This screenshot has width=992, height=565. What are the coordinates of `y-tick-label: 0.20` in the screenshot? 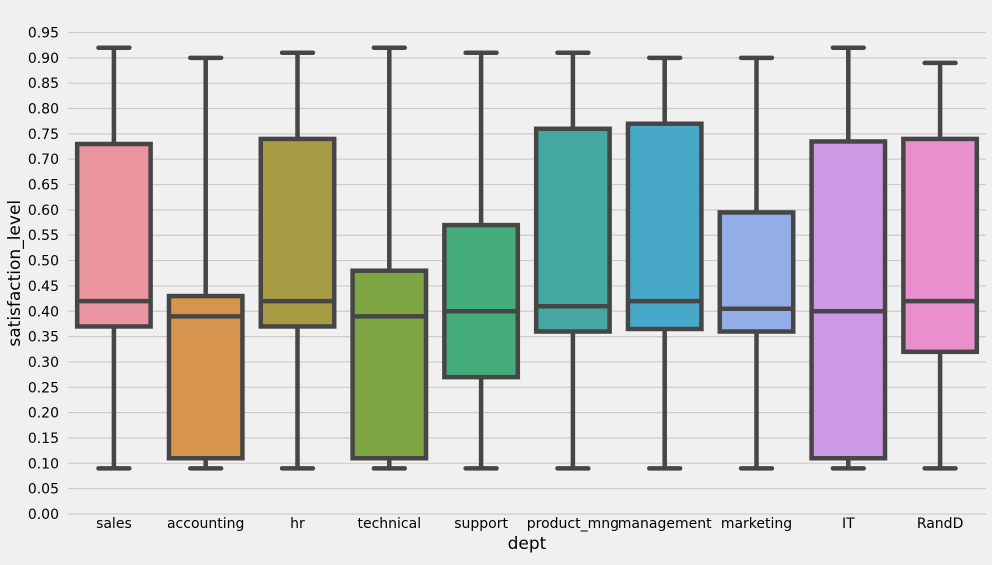 It's located at (43, 414).